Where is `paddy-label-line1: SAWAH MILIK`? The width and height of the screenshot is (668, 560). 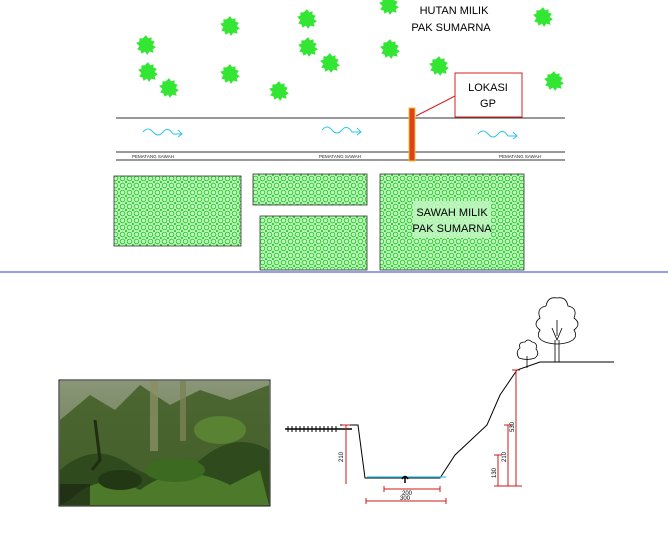
paddy-label-line1: SAWAH MILIK is located at coordinates (452, 213).